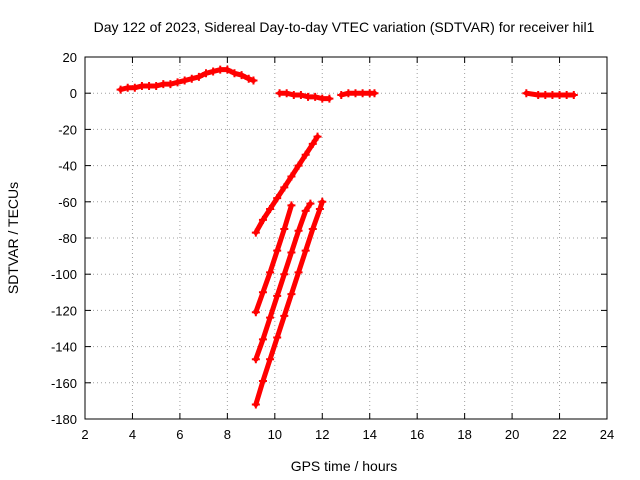 The height and width of the screenshot is (480, 640). I want to click on x-tick-label: 16, so click(417, 434).